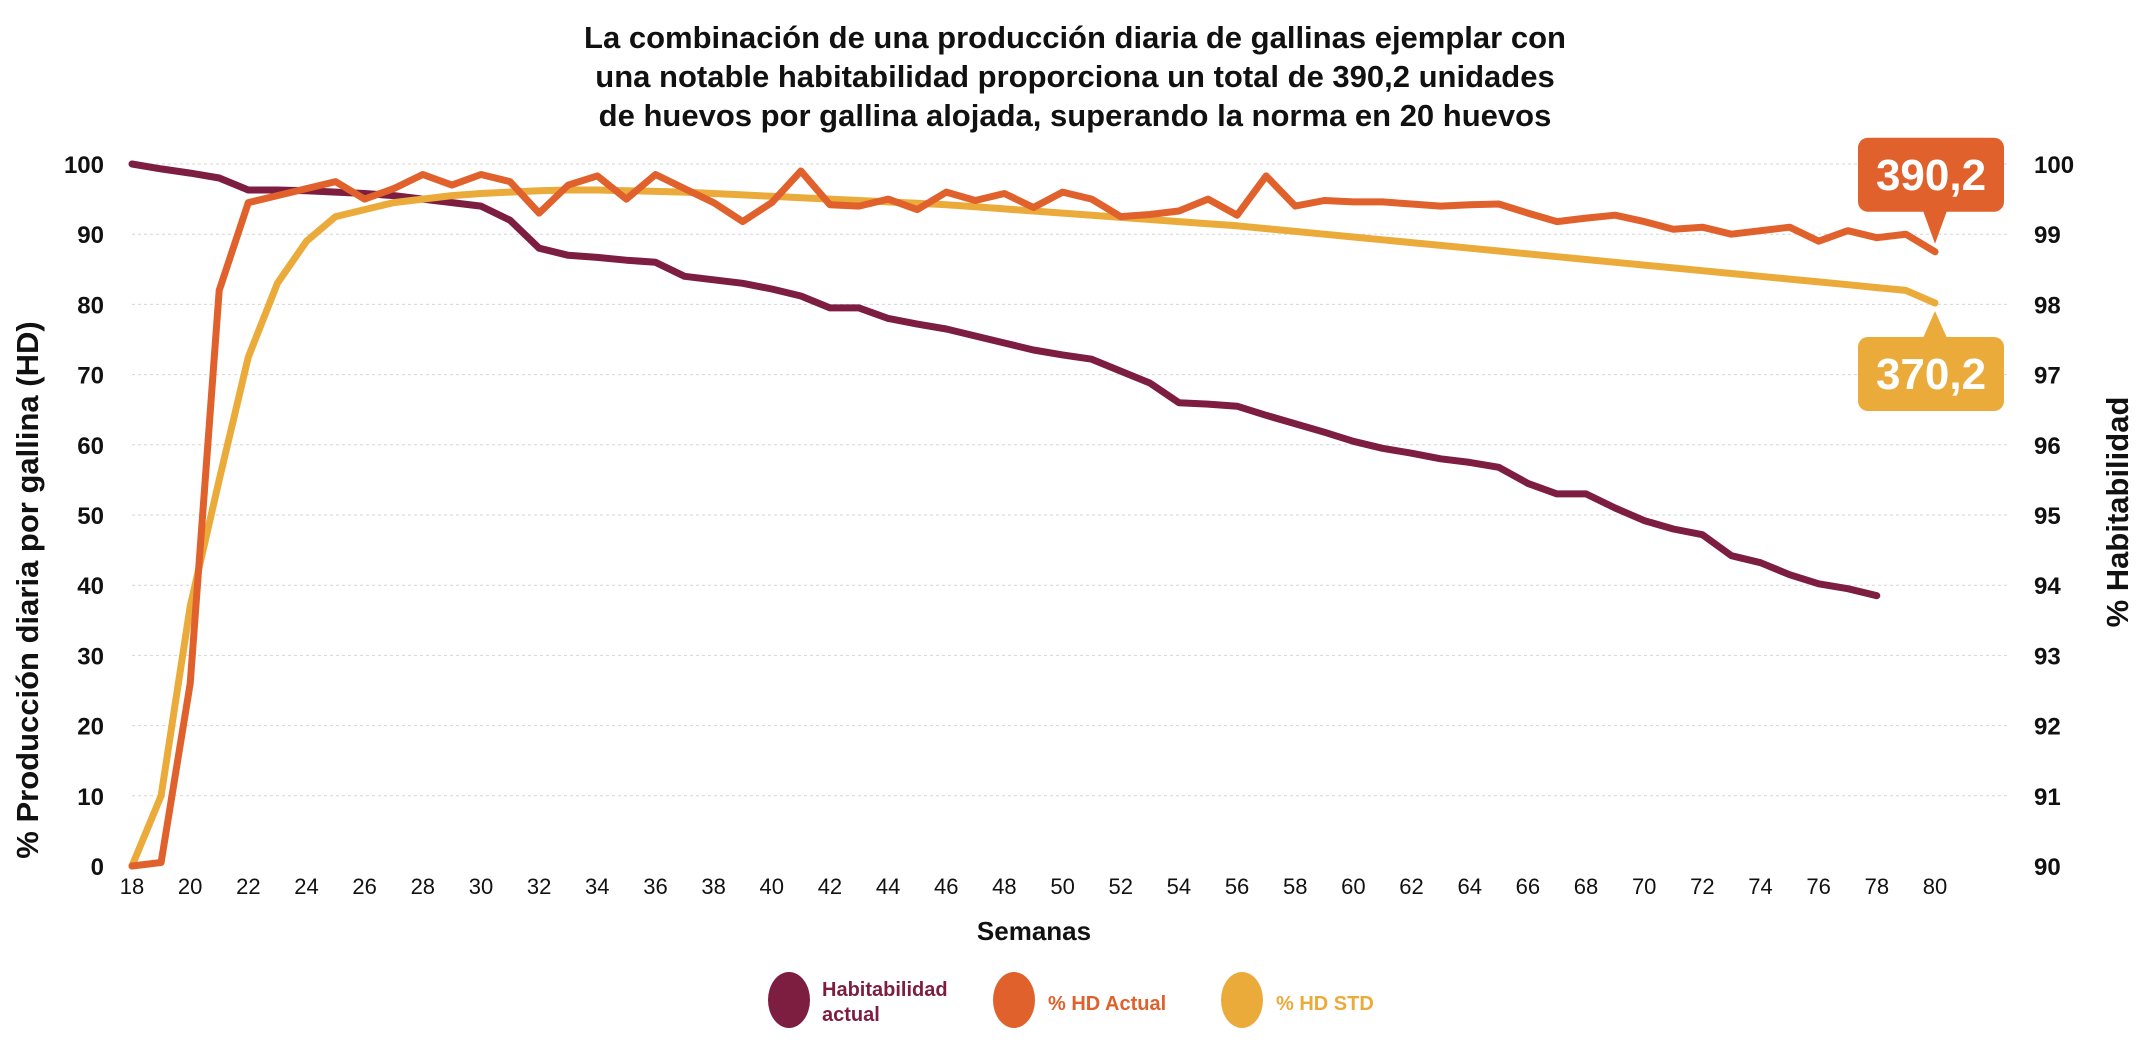 Image resolution: width=2142 pixels, height=1057 pixels. What do you see at coordinates (2047, 235) in the screenshot?
I see `y2-tick-label: 99` at bounding box center [2047, 235].